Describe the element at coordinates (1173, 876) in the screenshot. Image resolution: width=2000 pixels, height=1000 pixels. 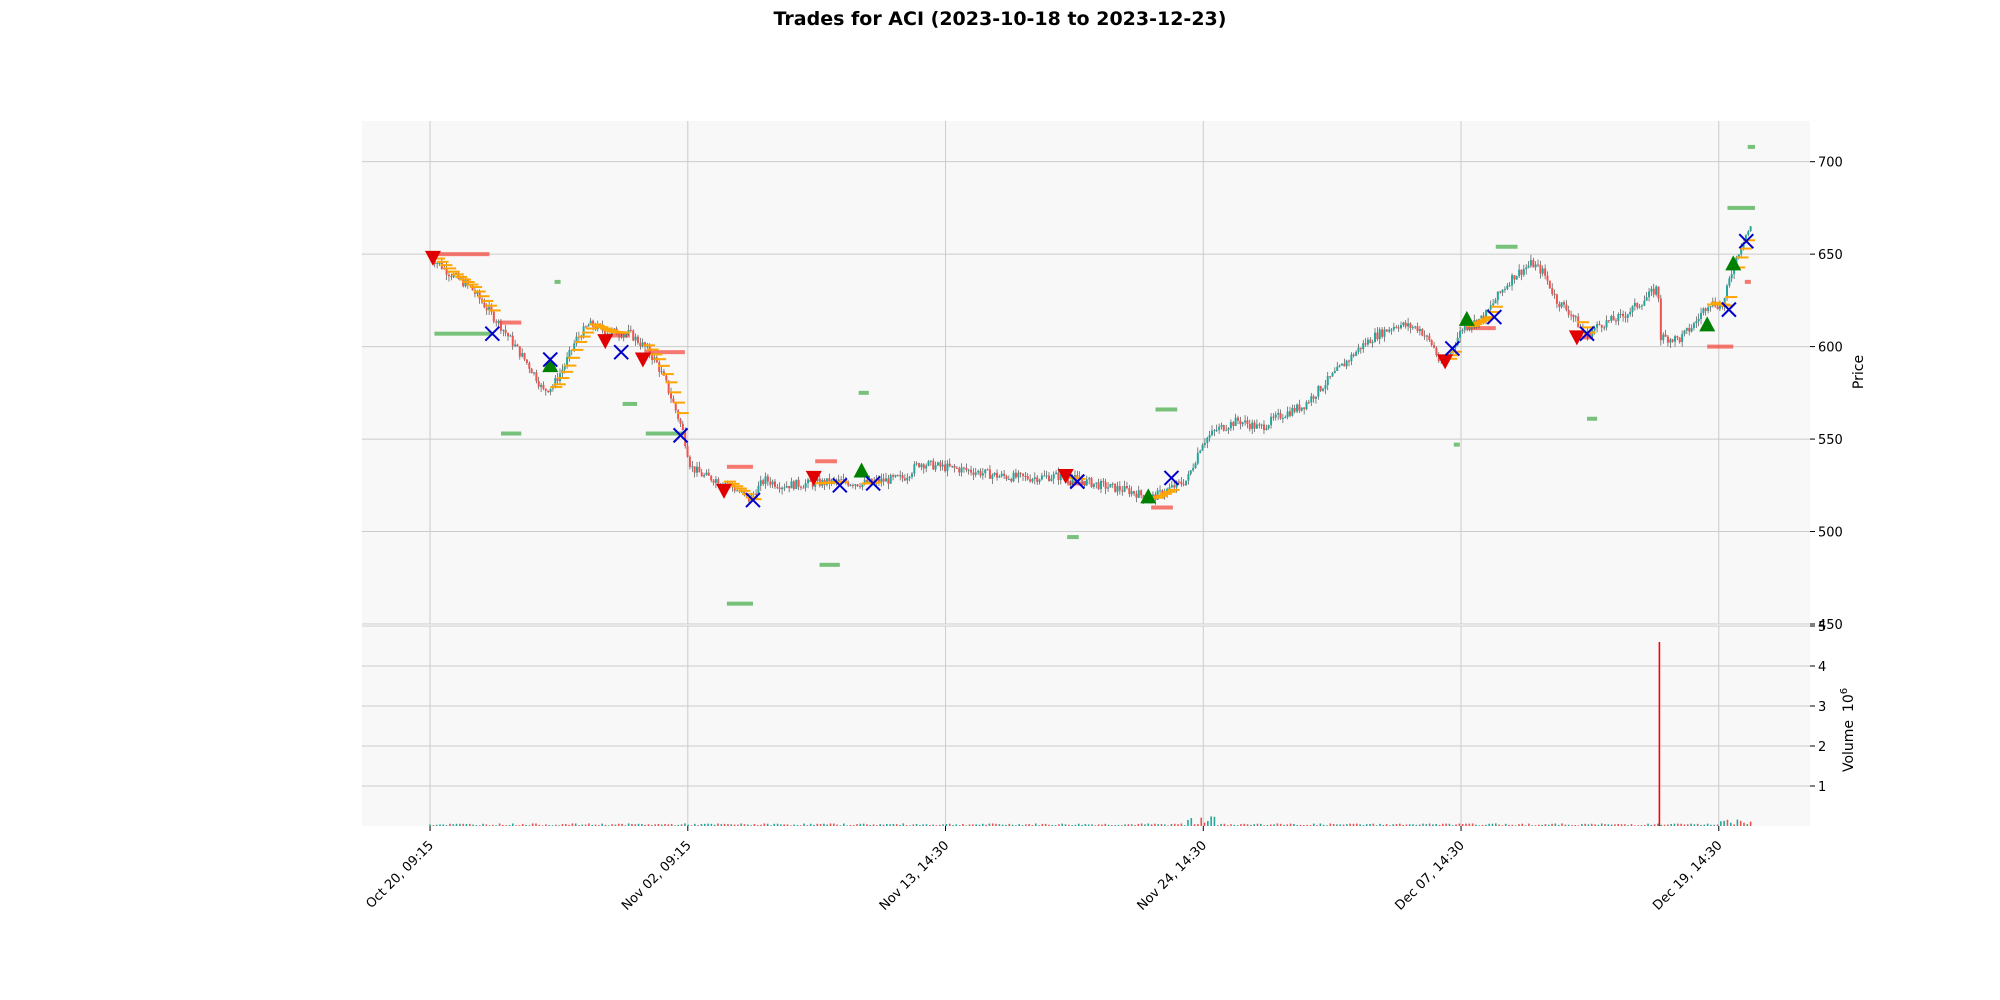
I see `x-tick-label: Nov 24, 14:30` at that location.